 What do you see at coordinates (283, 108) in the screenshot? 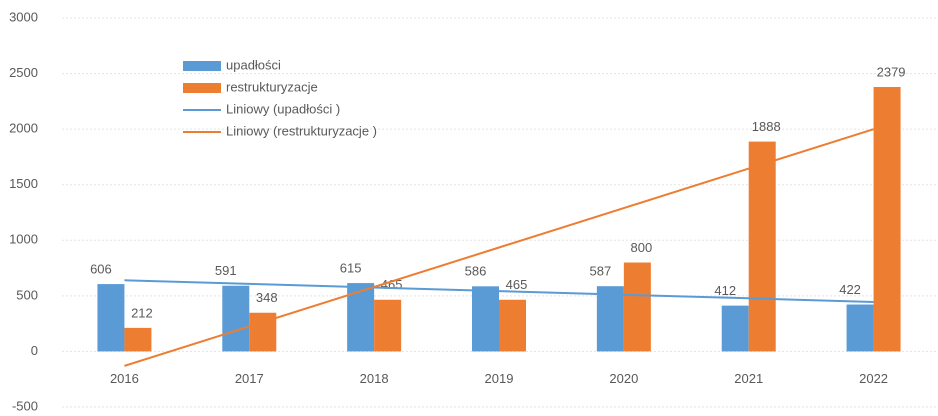
I see `legend-label: Liniowy (upadłości )` at bounding box center [283, 108].